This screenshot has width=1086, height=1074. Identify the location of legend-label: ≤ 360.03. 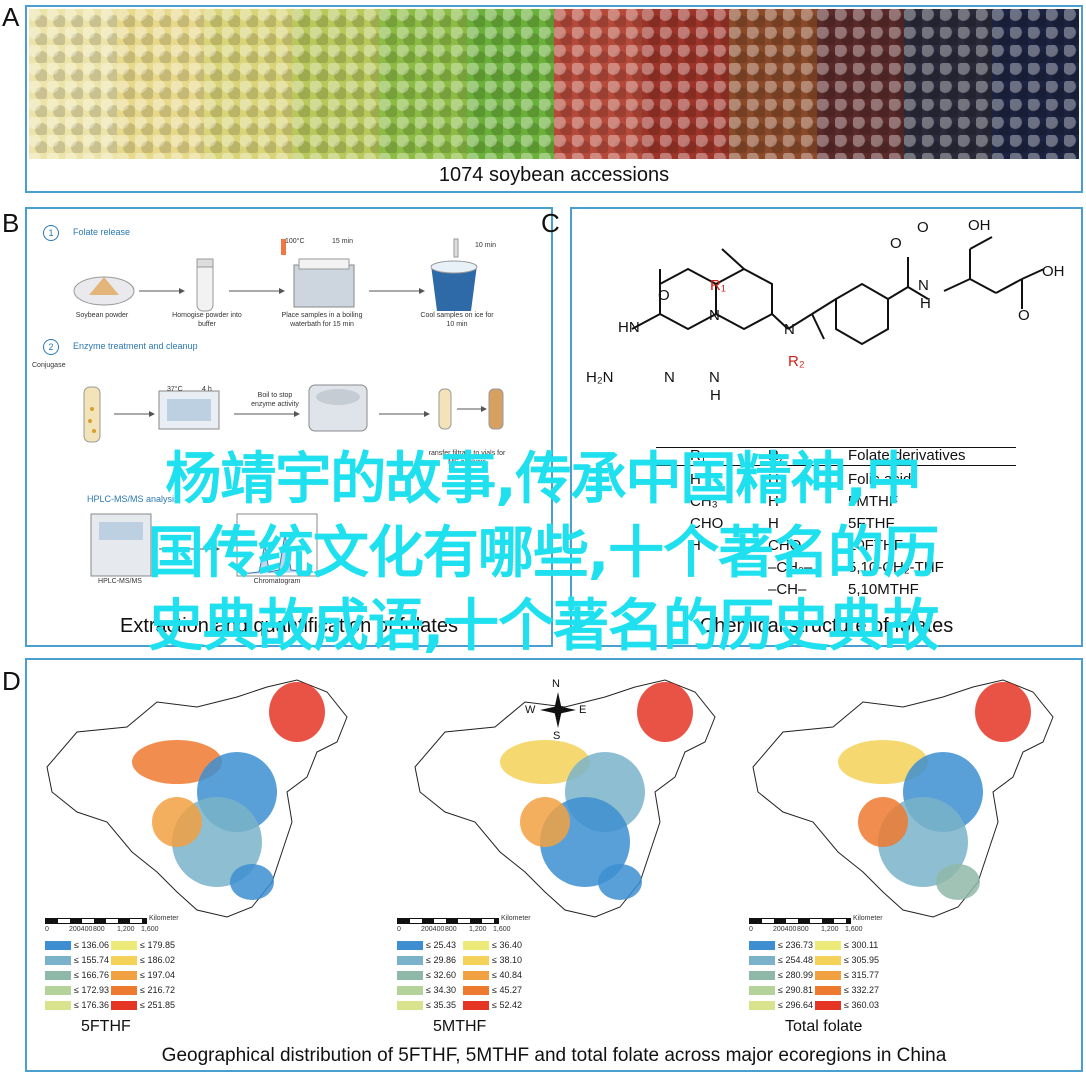
(861, 1005).